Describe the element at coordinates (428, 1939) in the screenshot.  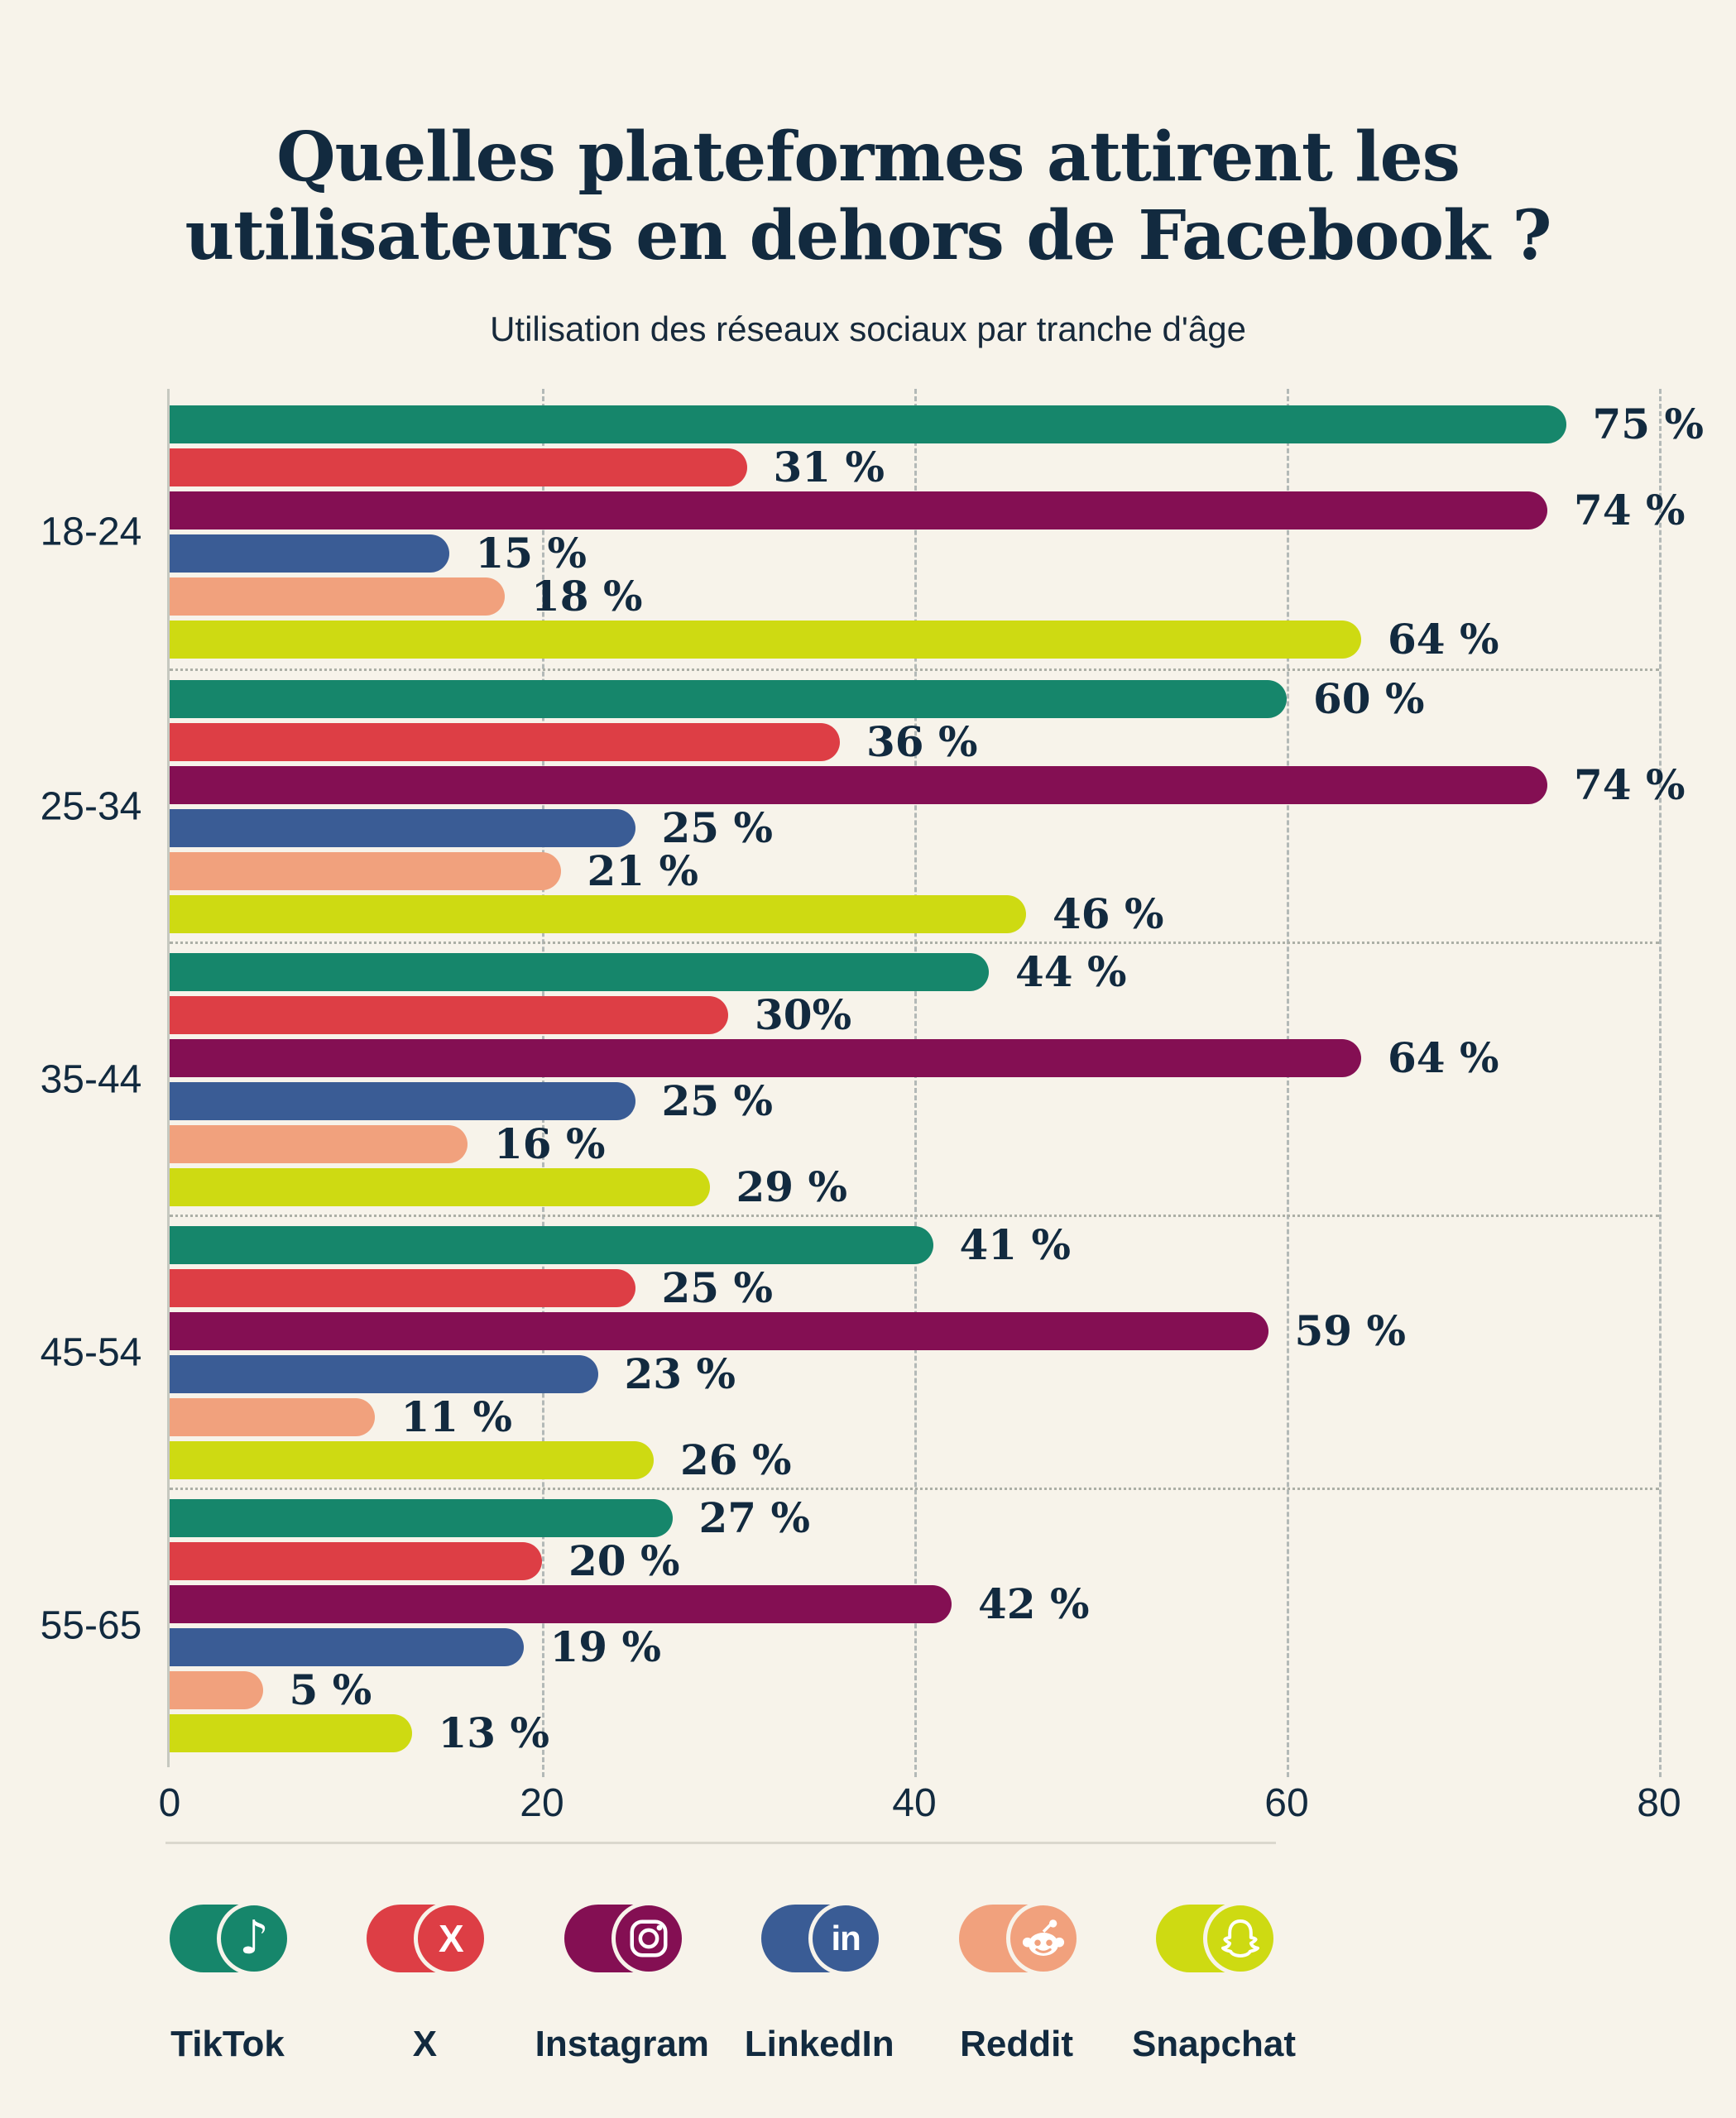
I see `x-icon: X` at that location.